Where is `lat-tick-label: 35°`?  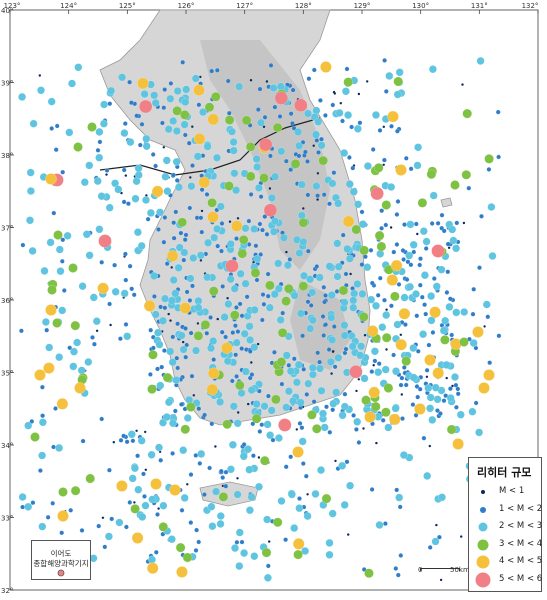 lat-tick-label: 35° is located at coordinates (7, 374).